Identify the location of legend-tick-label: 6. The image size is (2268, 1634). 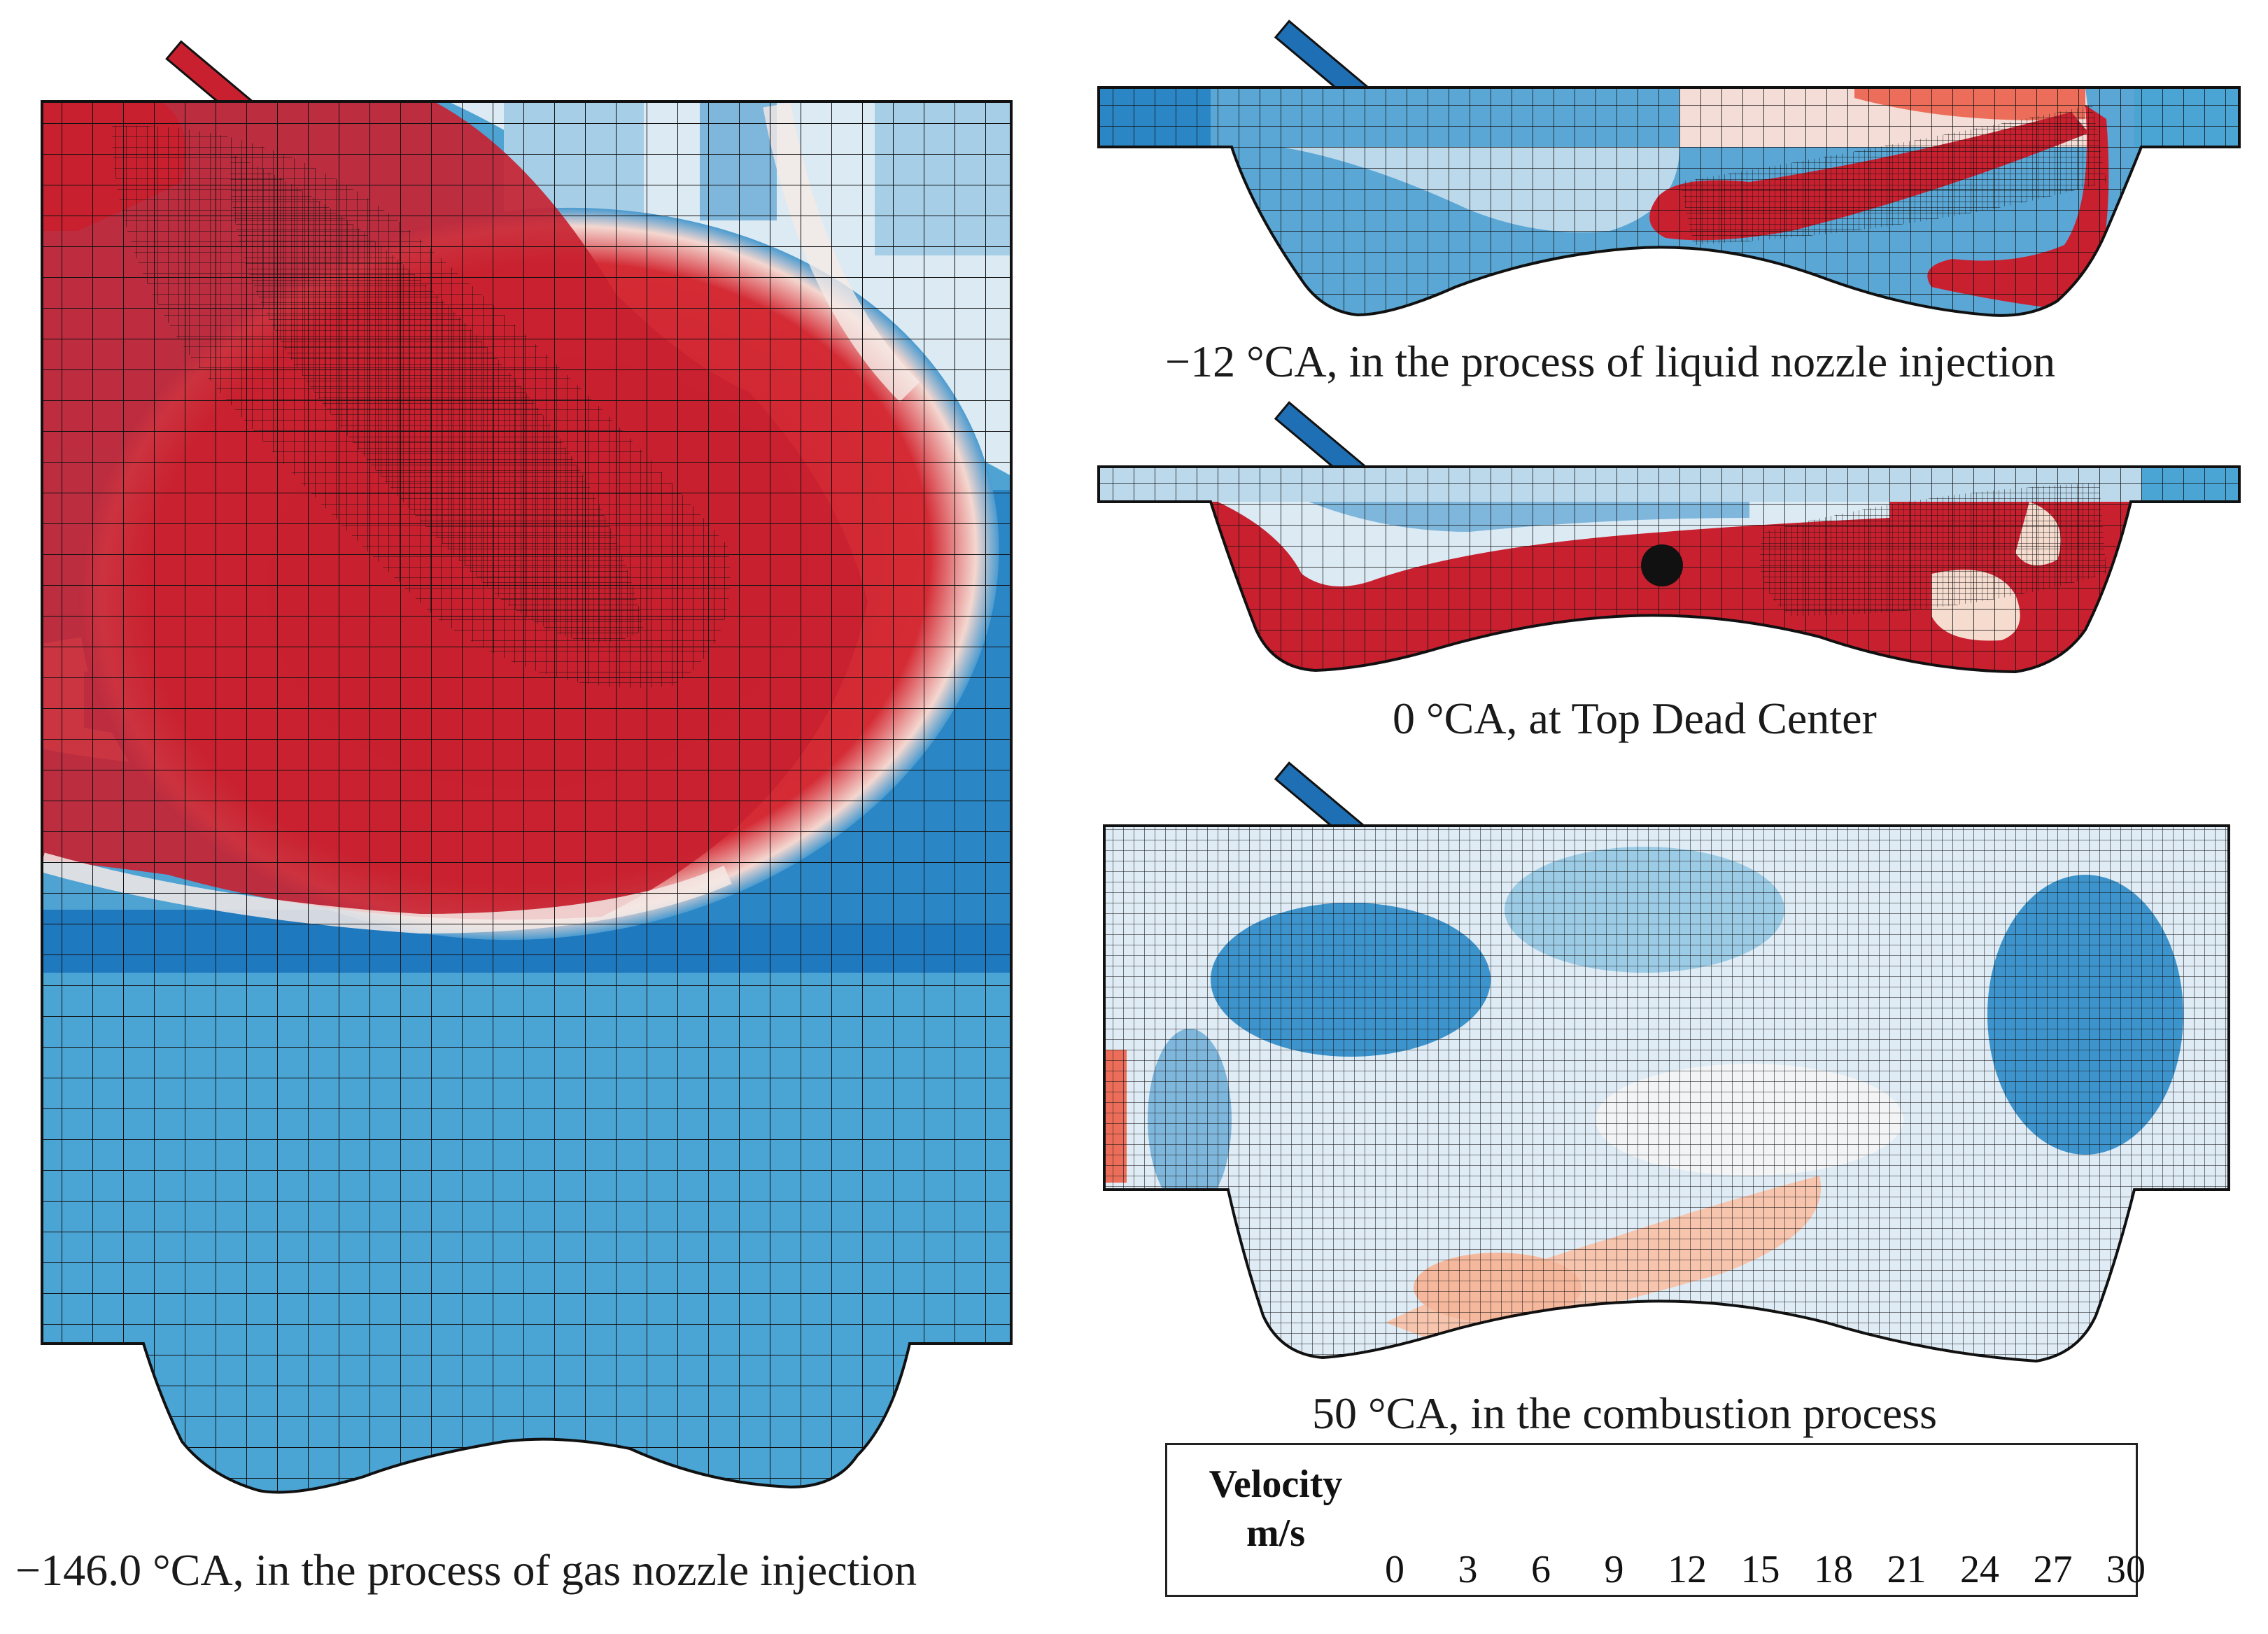
(1541, 1569).